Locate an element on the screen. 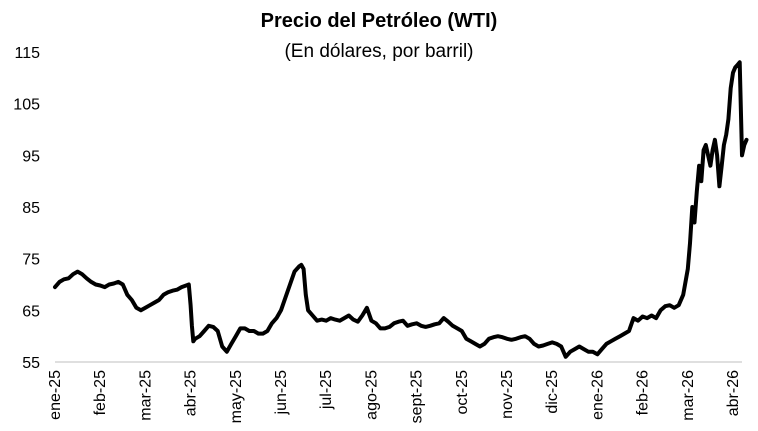 The width and height of the screenshot is (758, 431). y-tick-label: 65 is located at coordinates (31, 311).